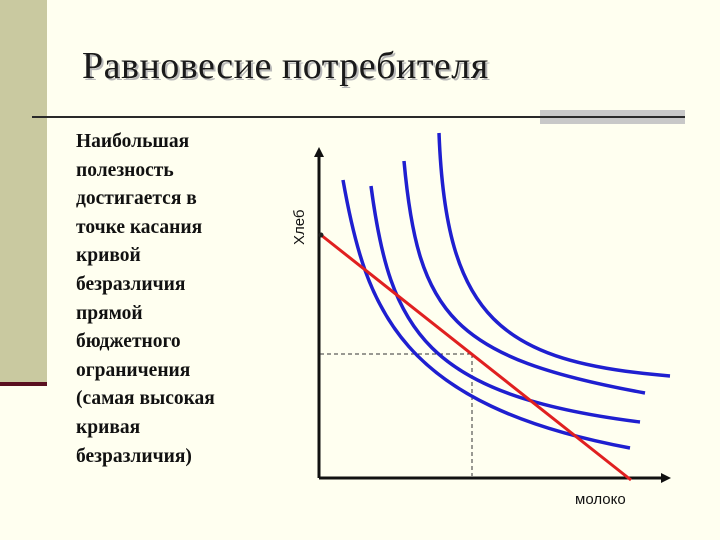 This screenshot has height=540, width=720. I want to click on y-axis-label: Хлеб, so click(299, 227).